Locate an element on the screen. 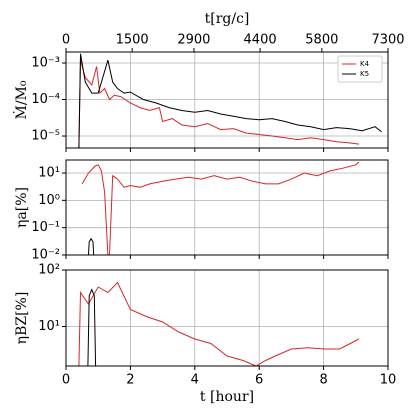 This screenshot has width=415, height=415. x2-tick-label: 4400 is located at coordinates (260, 40).